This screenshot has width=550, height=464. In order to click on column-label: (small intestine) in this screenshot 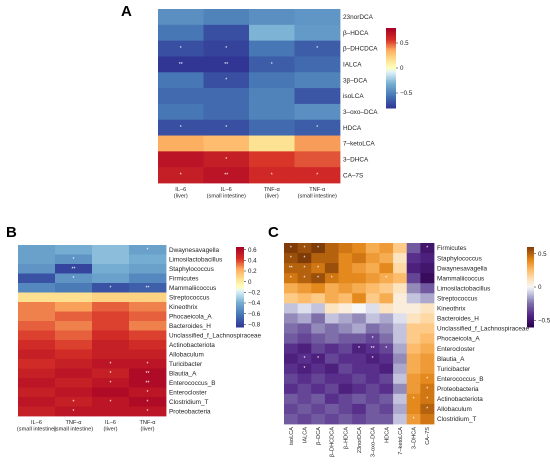, I will do `click(317, 197)`.